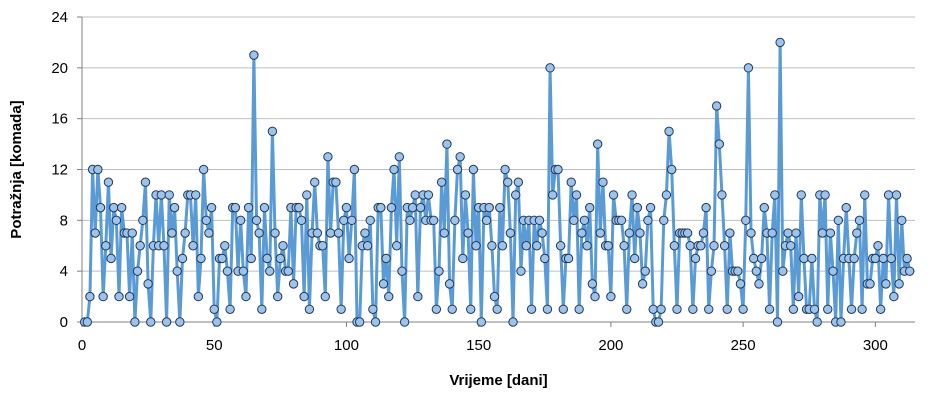  What do you see at coordinates (82, 345) in the screenshot?
I see `x-tick-label: 0` at bounding box center [82, 345].